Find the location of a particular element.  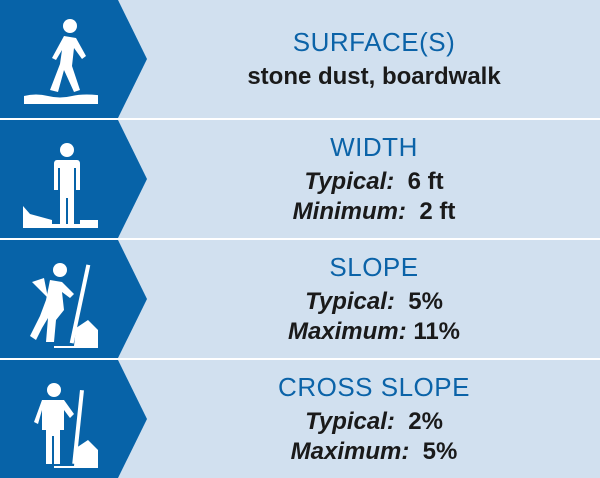

width-minimum: Minimum: 2 ft is located at coordinates (374, 211).